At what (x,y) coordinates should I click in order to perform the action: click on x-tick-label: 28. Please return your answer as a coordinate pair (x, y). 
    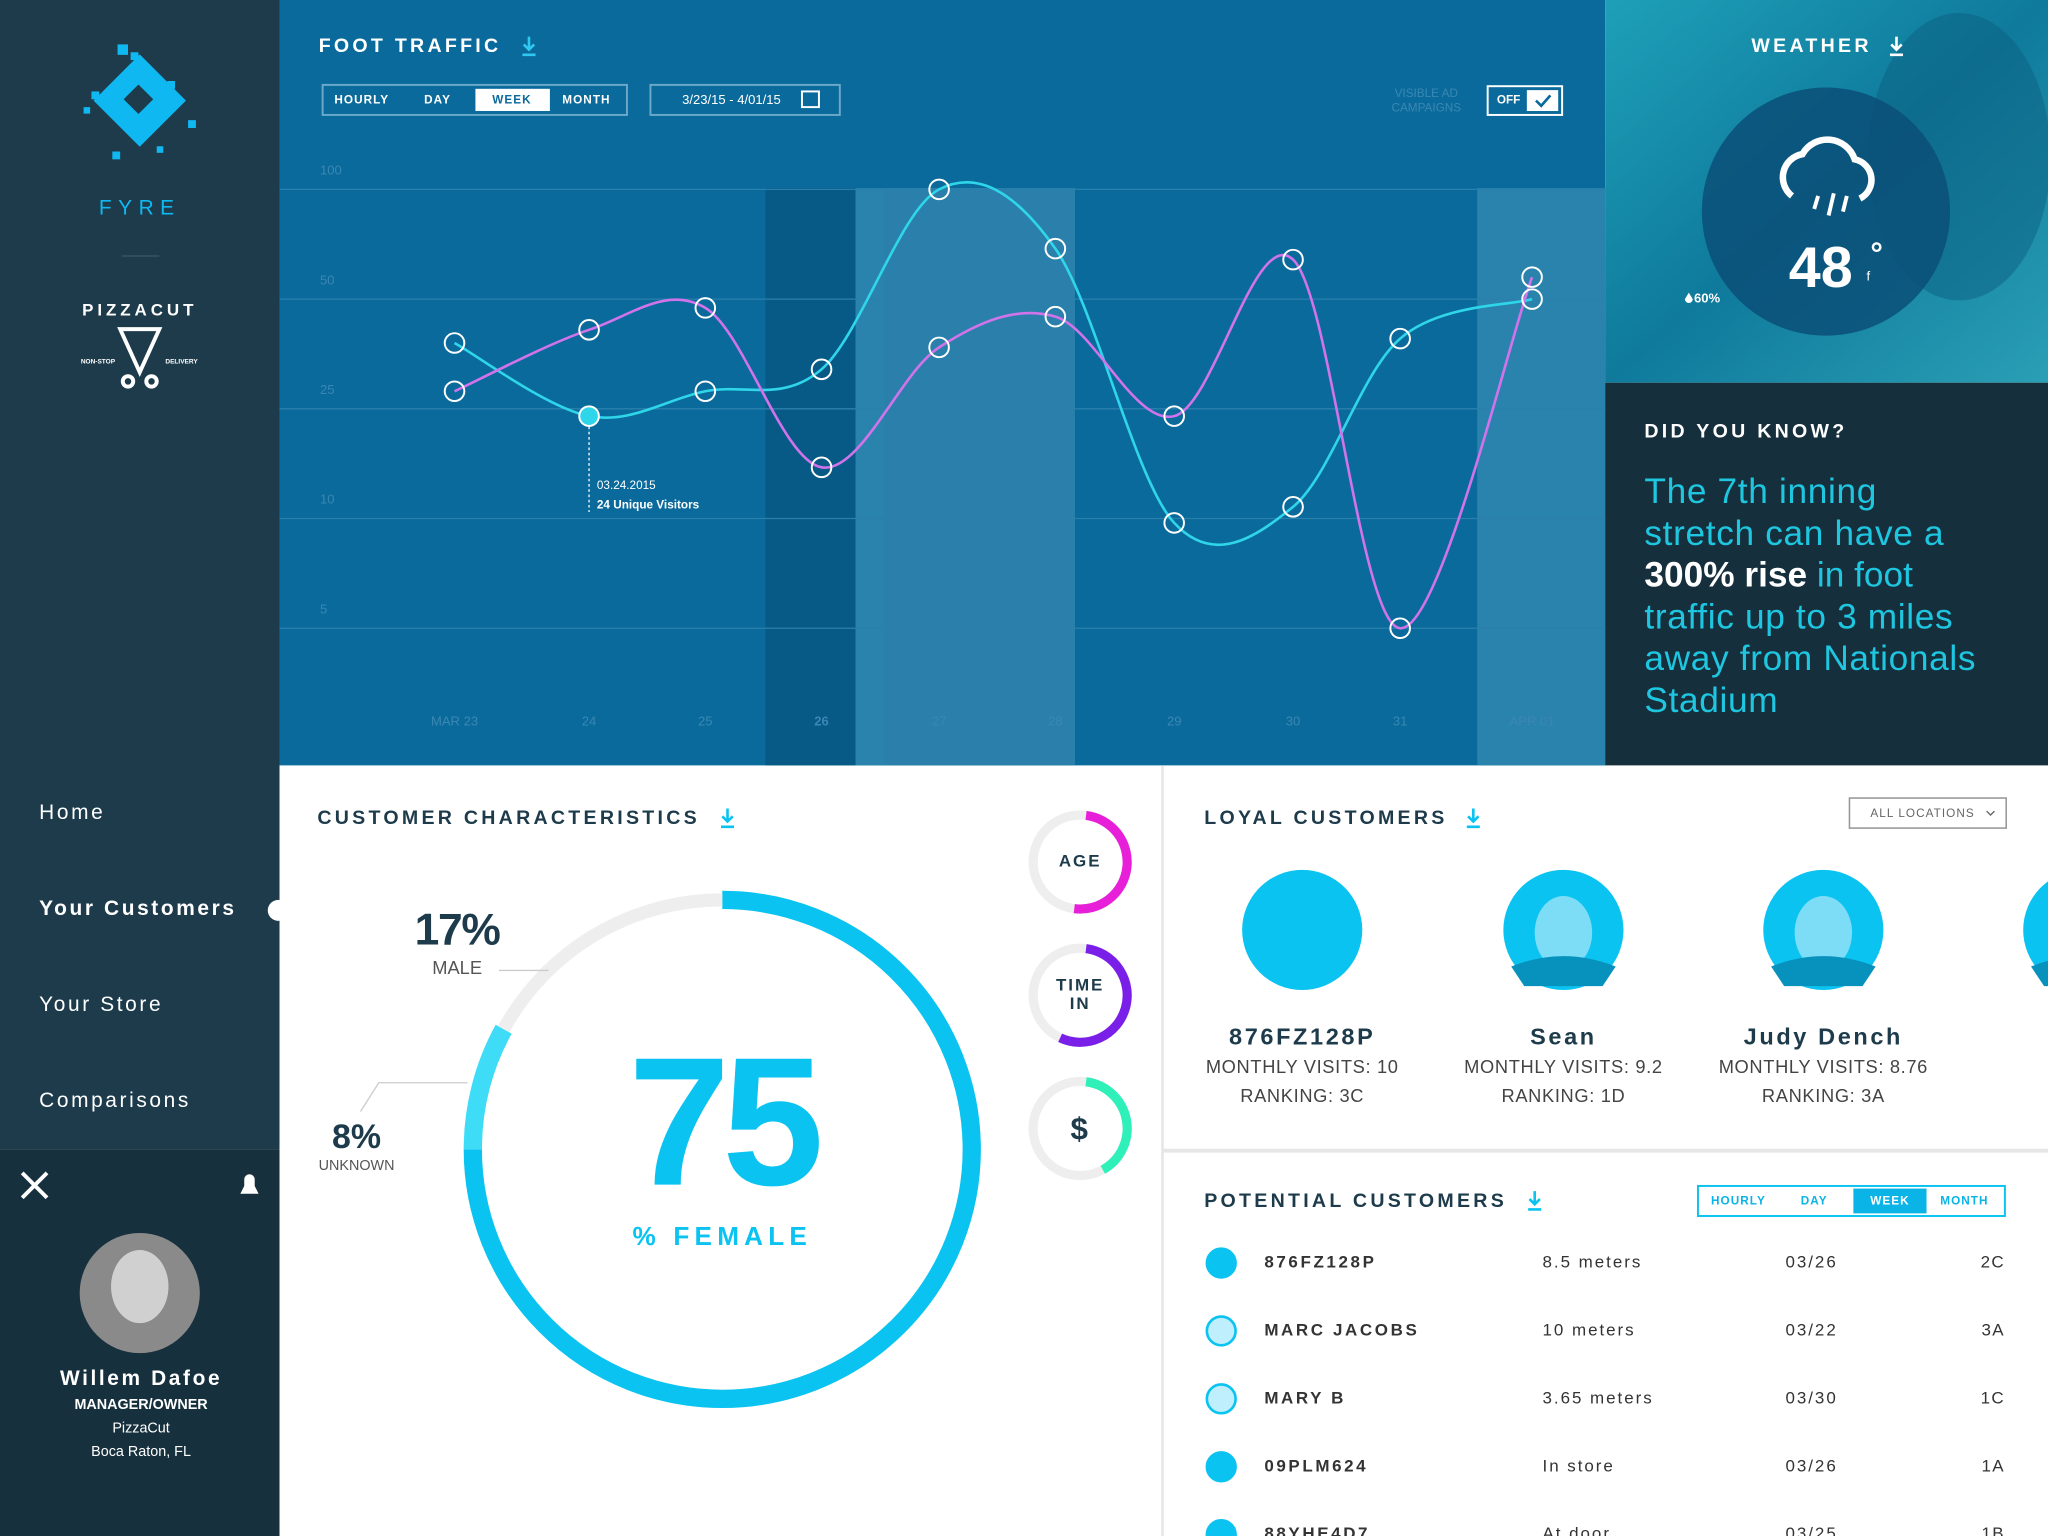
    Looking at the image, I should click on (1055, 721).